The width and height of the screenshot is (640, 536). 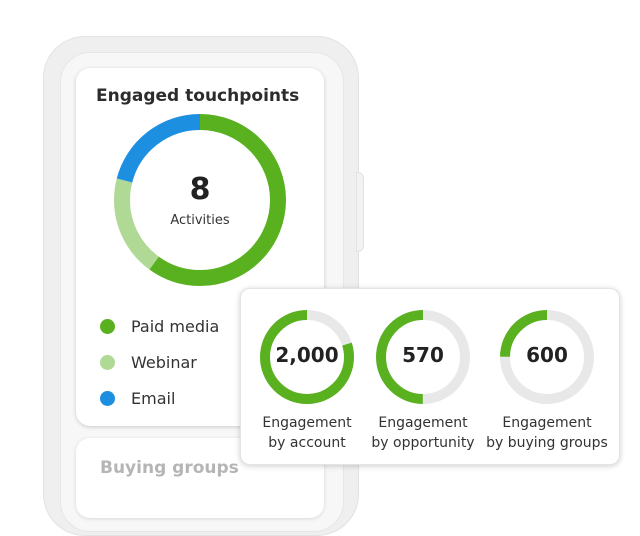 I want to click on kpi-label-line: by account, so click(x=307, y=443).